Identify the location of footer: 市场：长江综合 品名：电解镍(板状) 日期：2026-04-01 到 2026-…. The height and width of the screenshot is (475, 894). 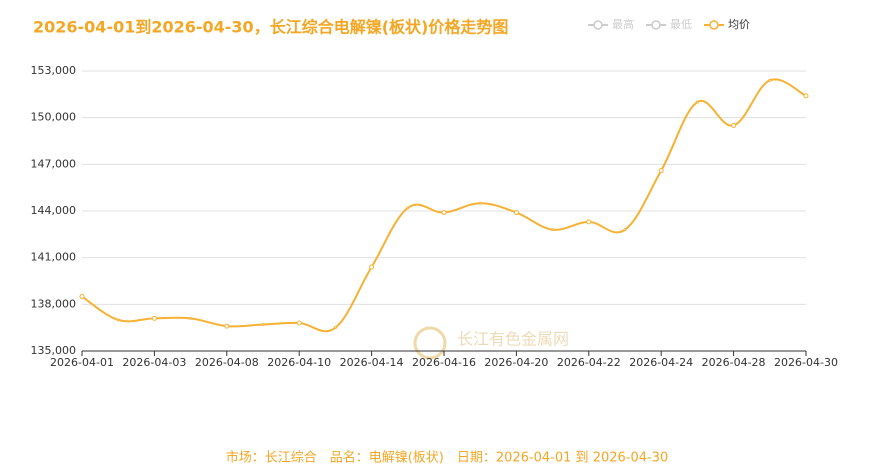
(447, 458).